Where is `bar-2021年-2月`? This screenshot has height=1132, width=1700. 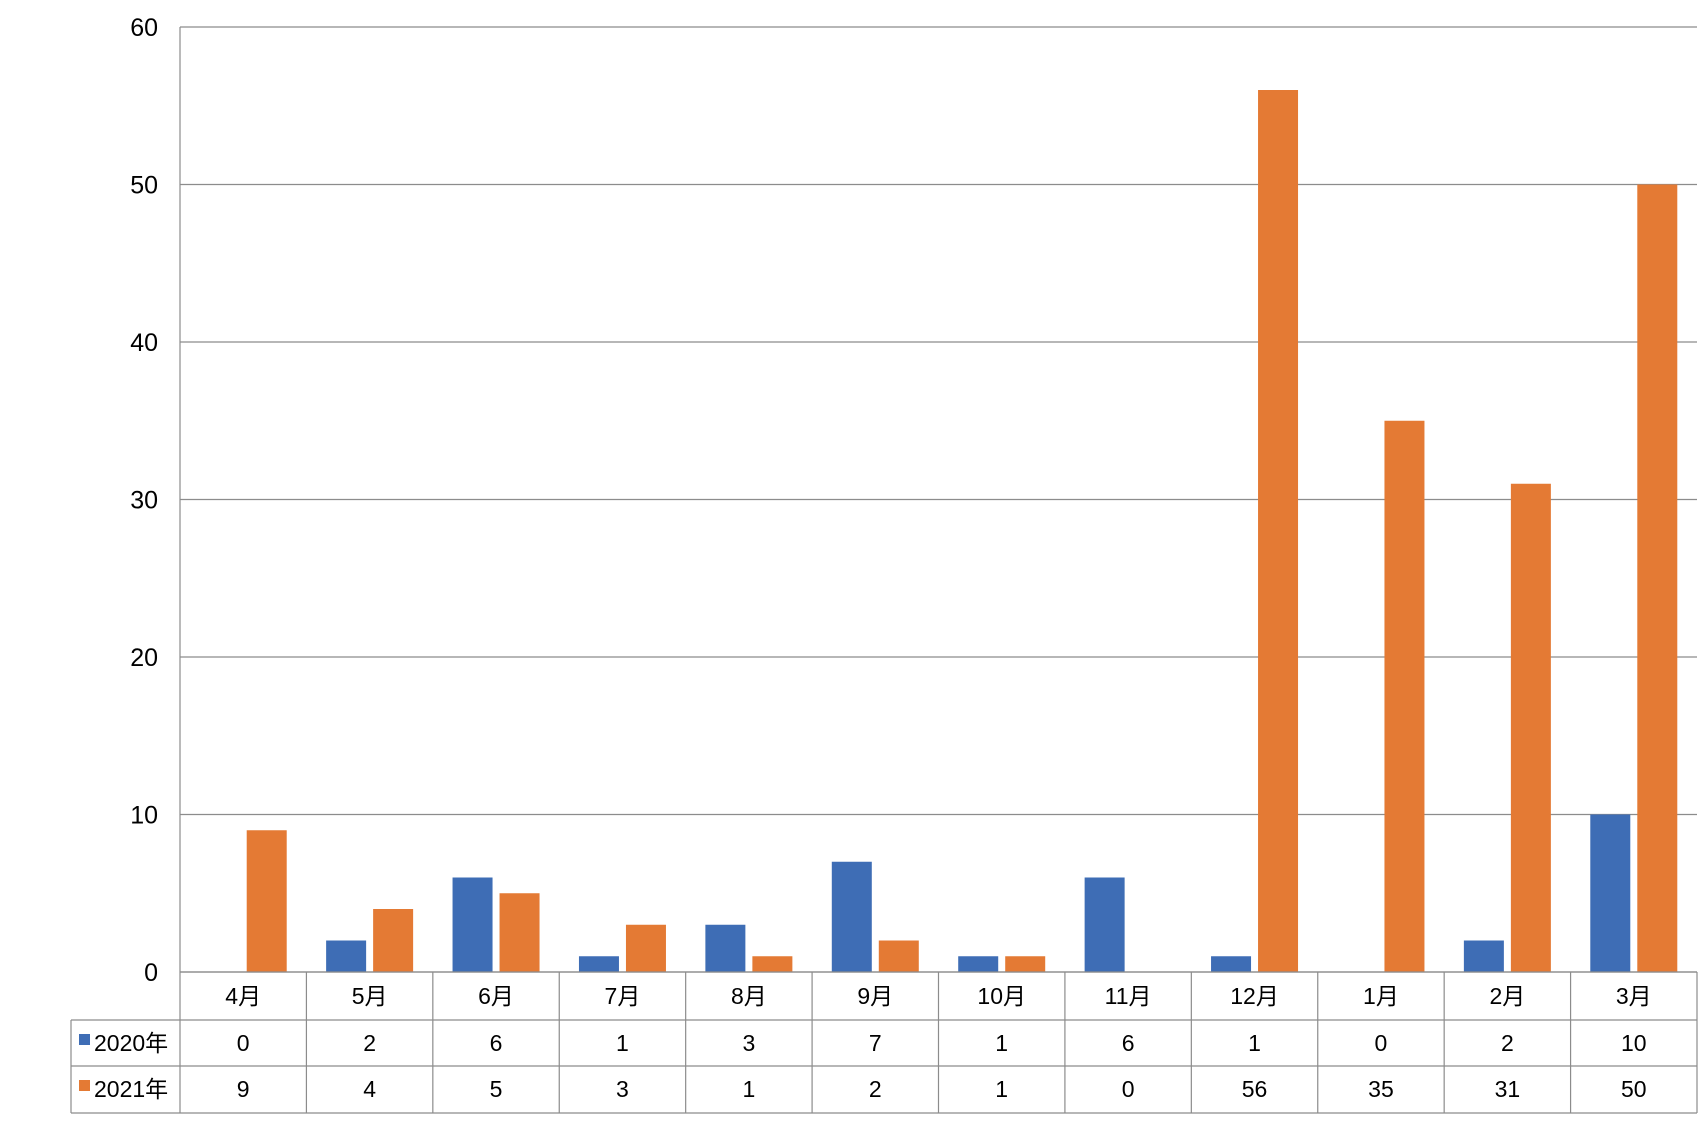
bar-2021年-2月 is located at coordinates (1530, 727).